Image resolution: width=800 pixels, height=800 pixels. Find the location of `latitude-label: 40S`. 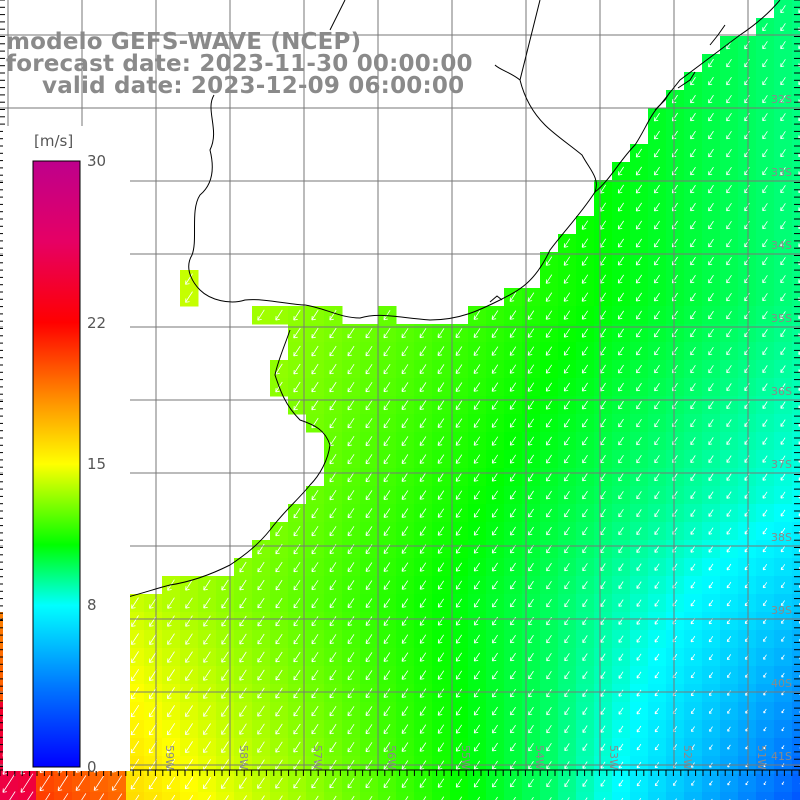

latitude-label: 40S is located at coordinates (781, 683).